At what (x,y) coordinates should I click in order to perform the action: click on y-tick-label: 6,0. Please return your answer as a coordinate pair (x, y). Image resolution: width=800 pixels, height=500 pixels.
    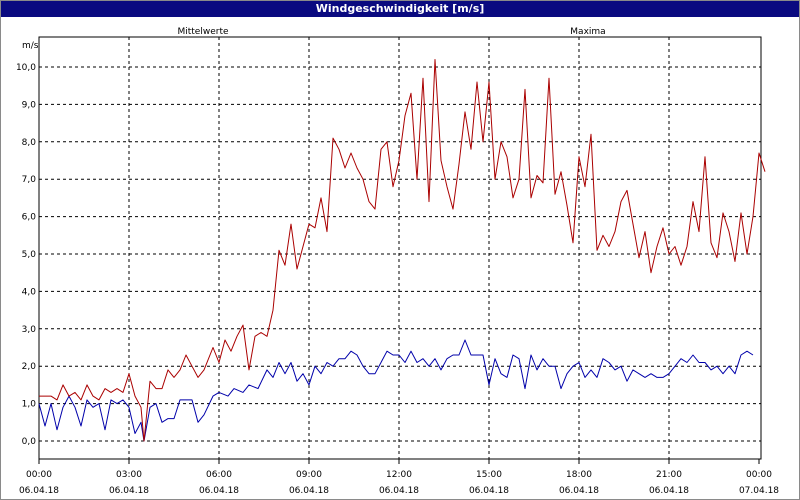
    Looking at the image, I should click on (29, 218).